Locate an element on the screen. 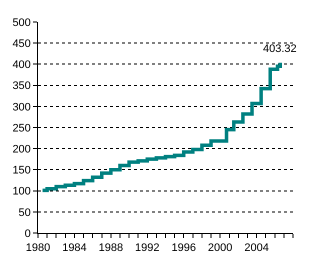 The height and width of the screenshot is (274, 311). y-tick-label: 350 is located at coordinates (21, 86).